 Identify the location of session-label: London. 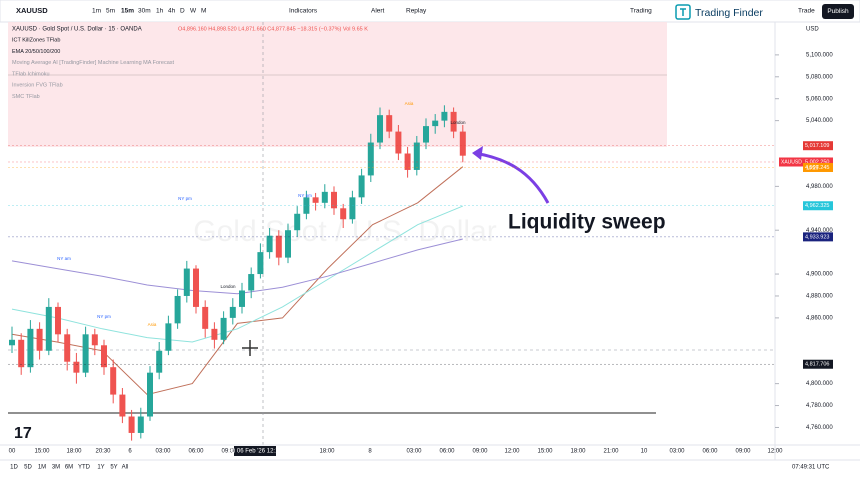
(458, 122).